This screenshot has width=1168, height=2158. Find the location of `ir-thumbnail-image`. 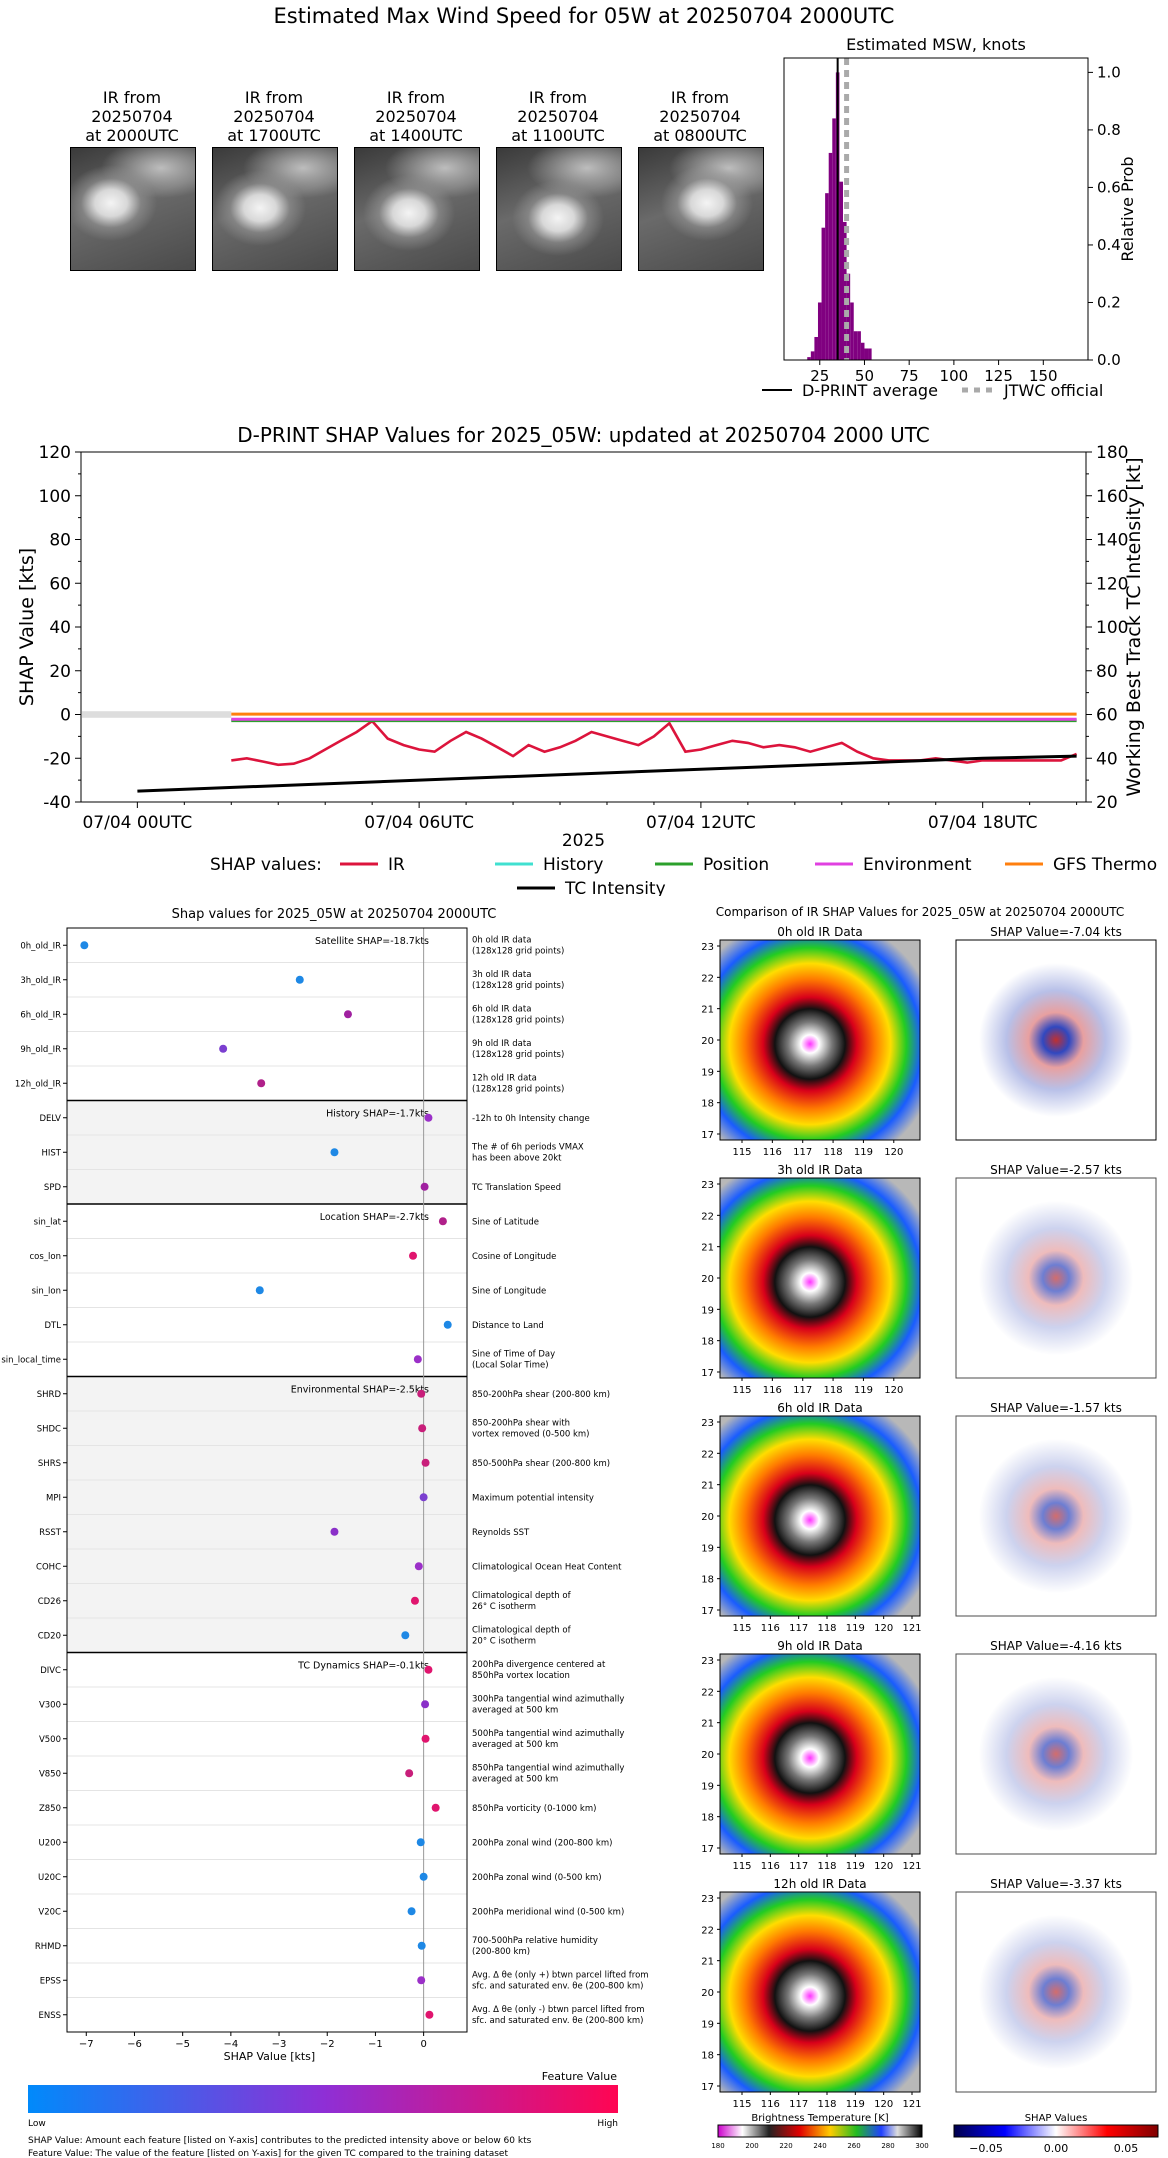

ir-thumbnail-image is located at coordinates (275, 209).